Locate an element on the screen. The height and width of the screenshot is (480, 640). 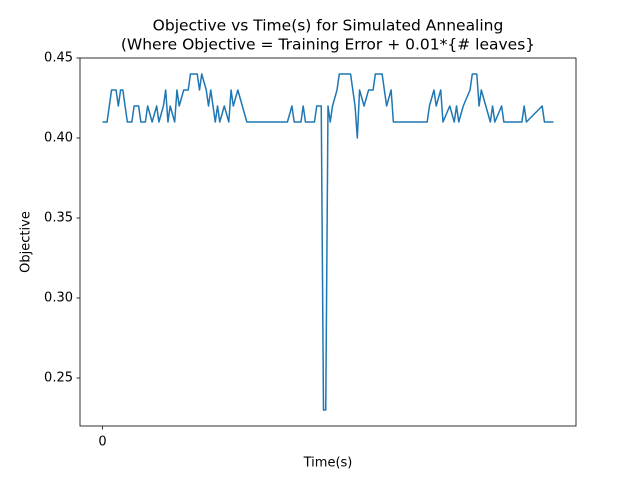
y-tick-label: 0.25 is located at coordinates (58, 378).